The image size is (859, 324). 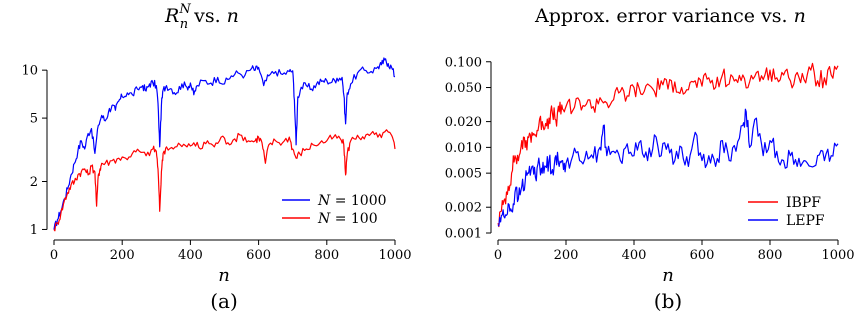 What do you see at coordinates (224, 301) in the screenshot?
I see `chart-a-caption: (a)` at bounding box center [224, 301].